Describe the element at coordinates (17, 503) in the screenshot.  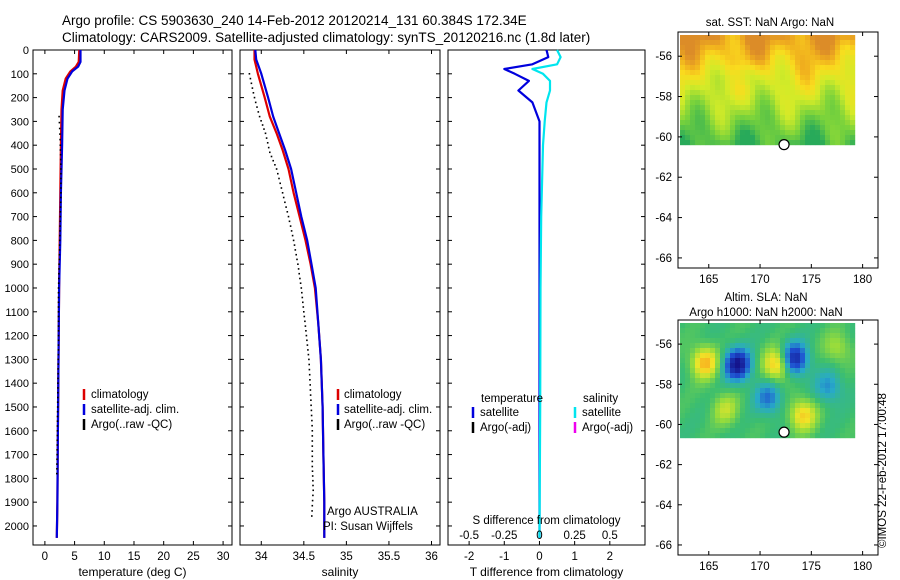
I see `y-tick-label: 1900` at that location.